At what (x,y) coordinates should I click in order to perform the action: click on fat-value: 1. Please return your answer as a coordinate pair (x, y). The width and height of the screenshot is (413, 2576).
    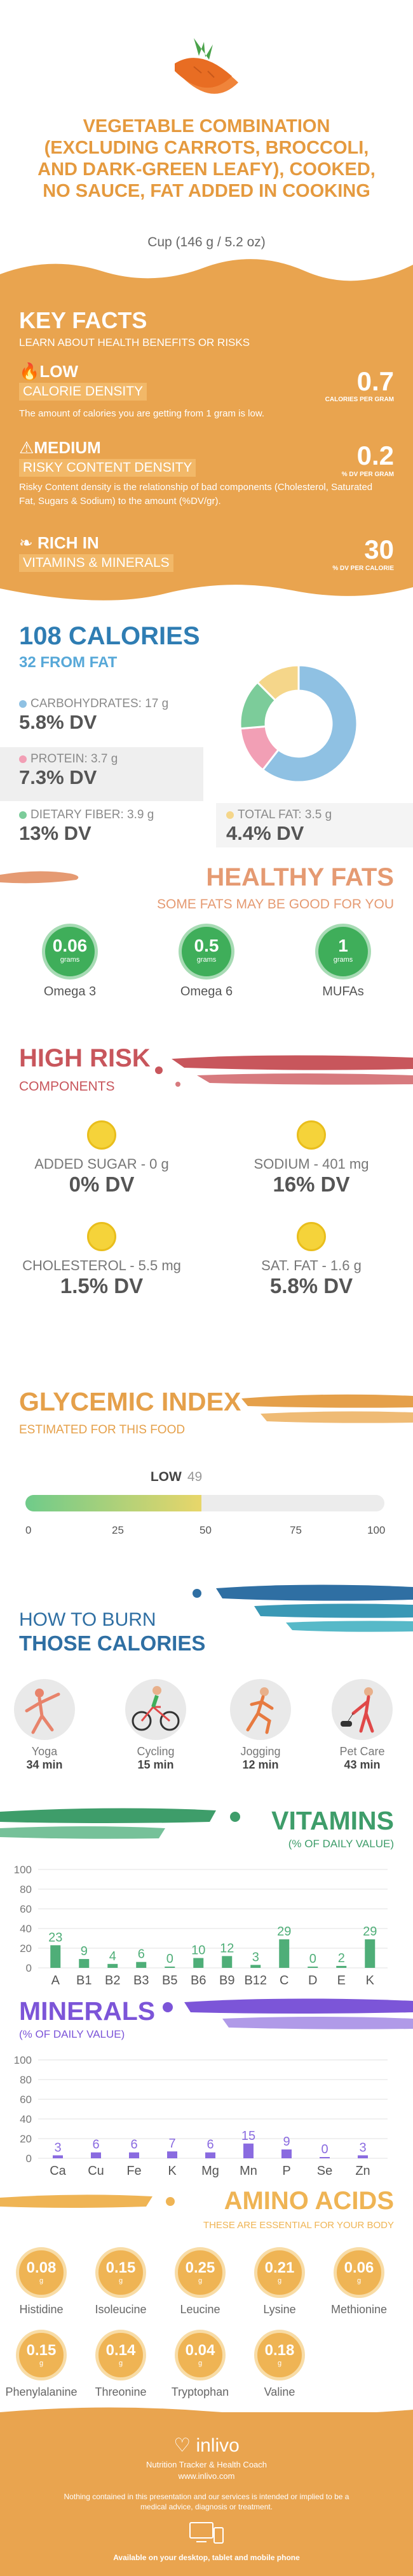
    Looking at the image, I should click on (343, 945).